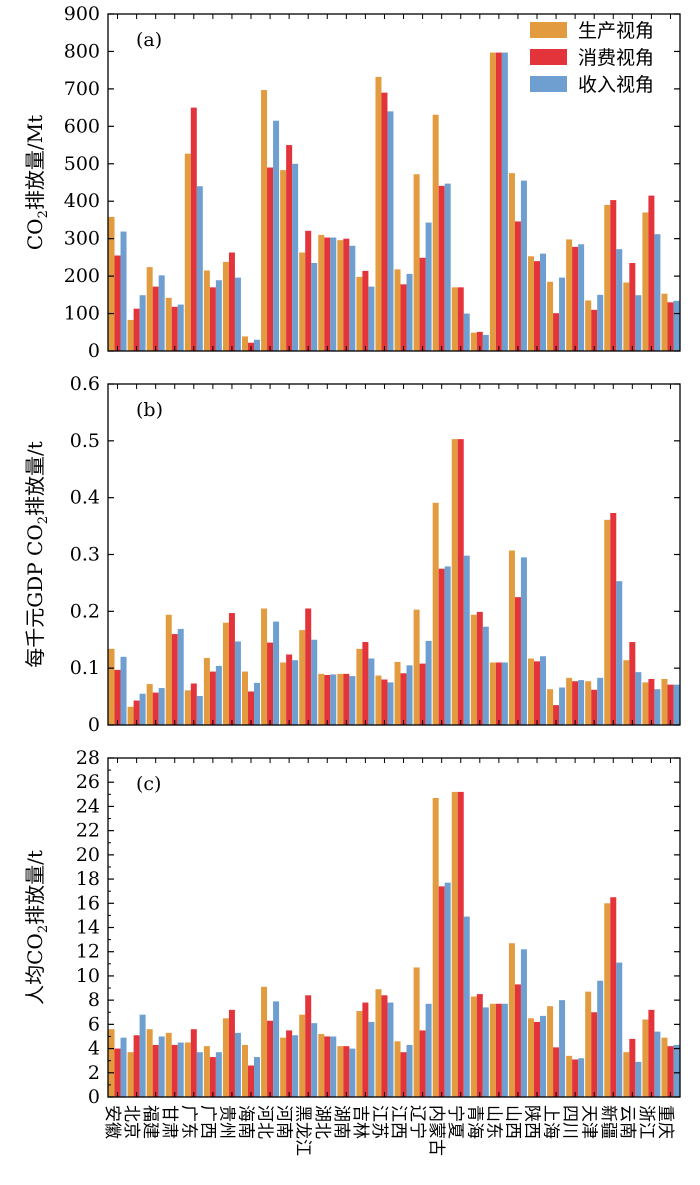 The height and width of the screenshot is (1185, 700). I want to click on ylabel-subscript-1: 2, so click(43, 520).